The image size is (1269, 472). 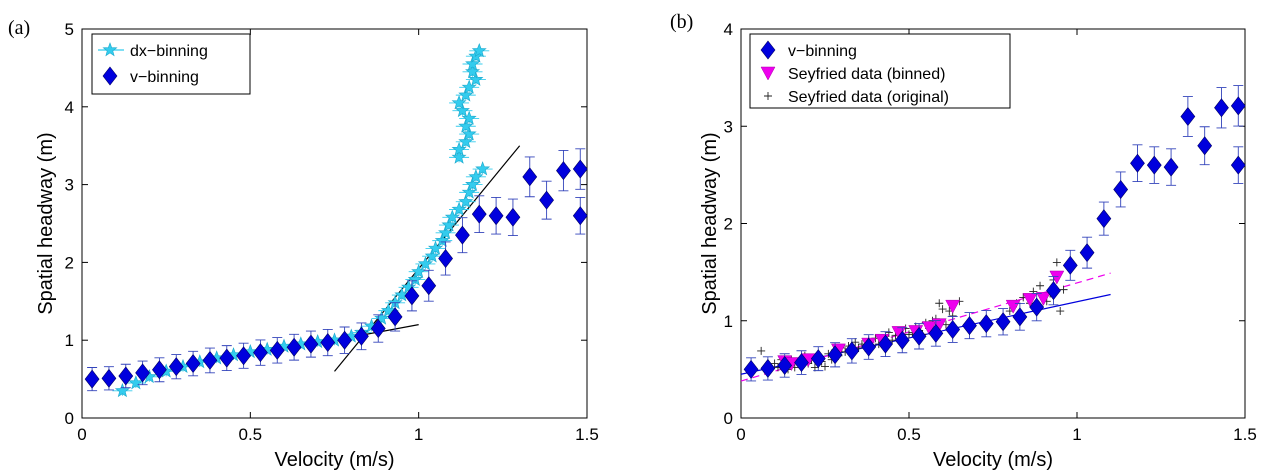 I want to click on panel-label: (b), so click(x=681, y=22).